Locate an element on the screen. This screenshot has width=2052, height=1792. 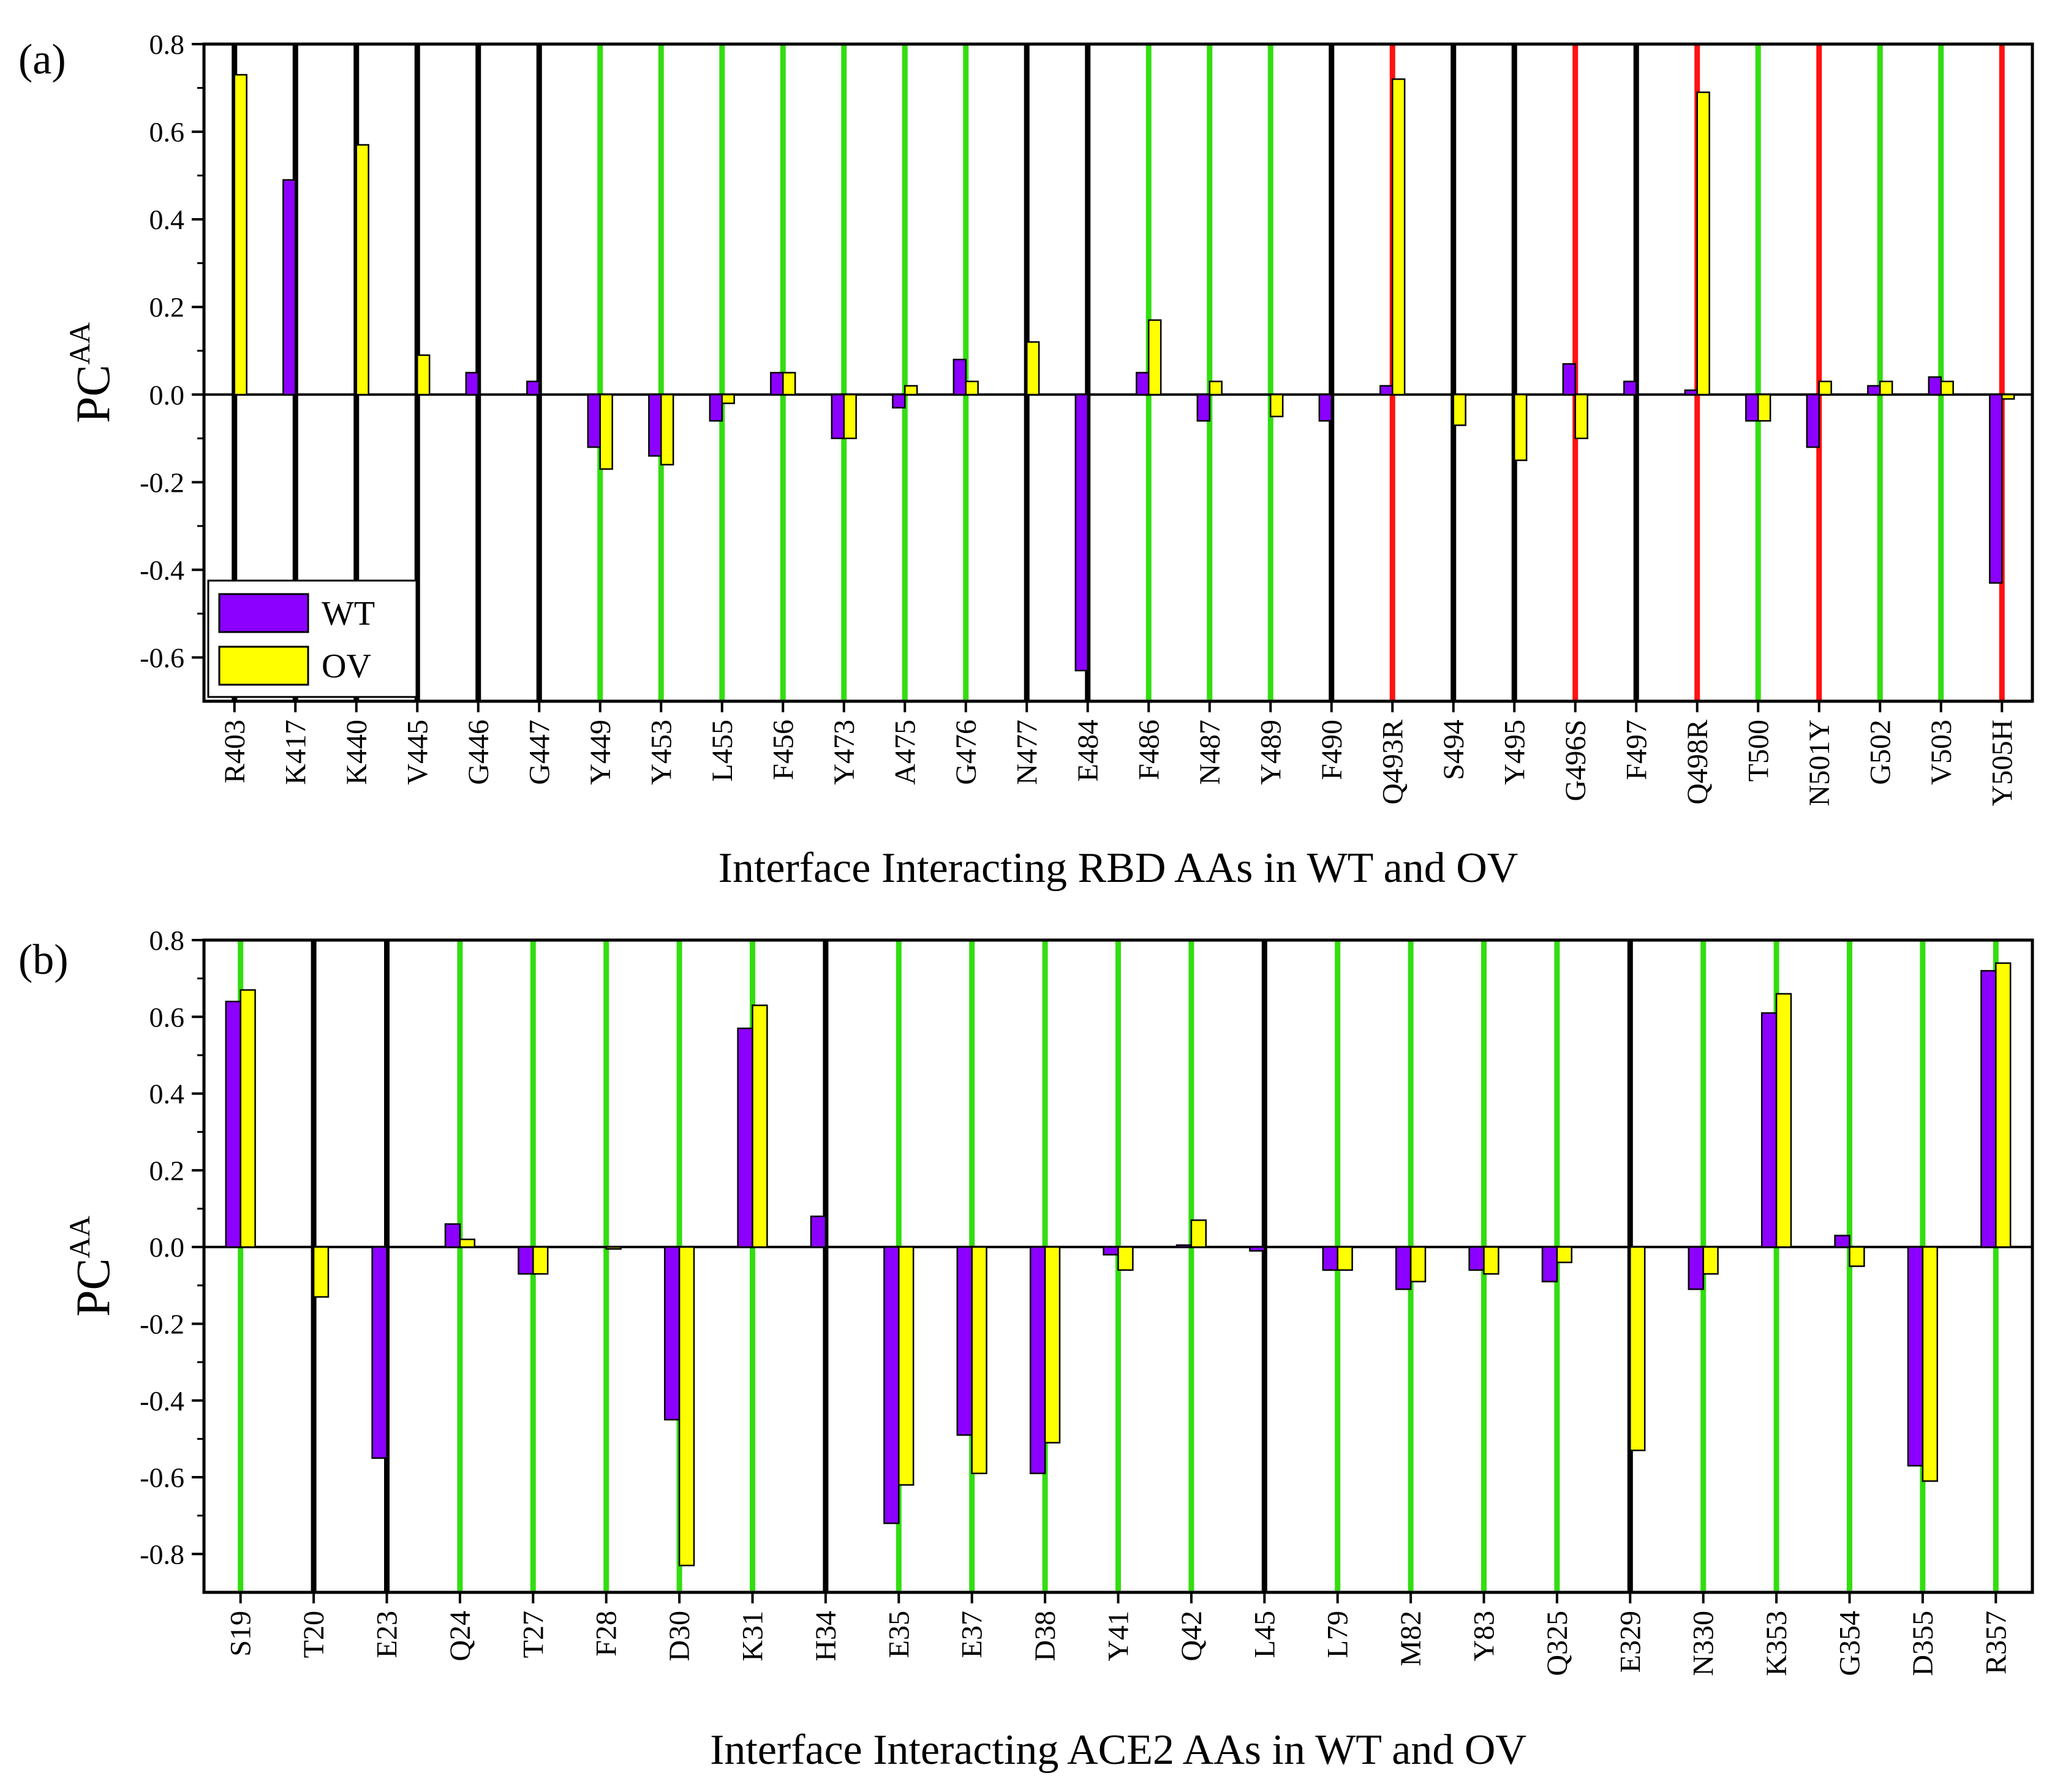
x-tick-label: D38 is located at coordinates (1045, 1636).